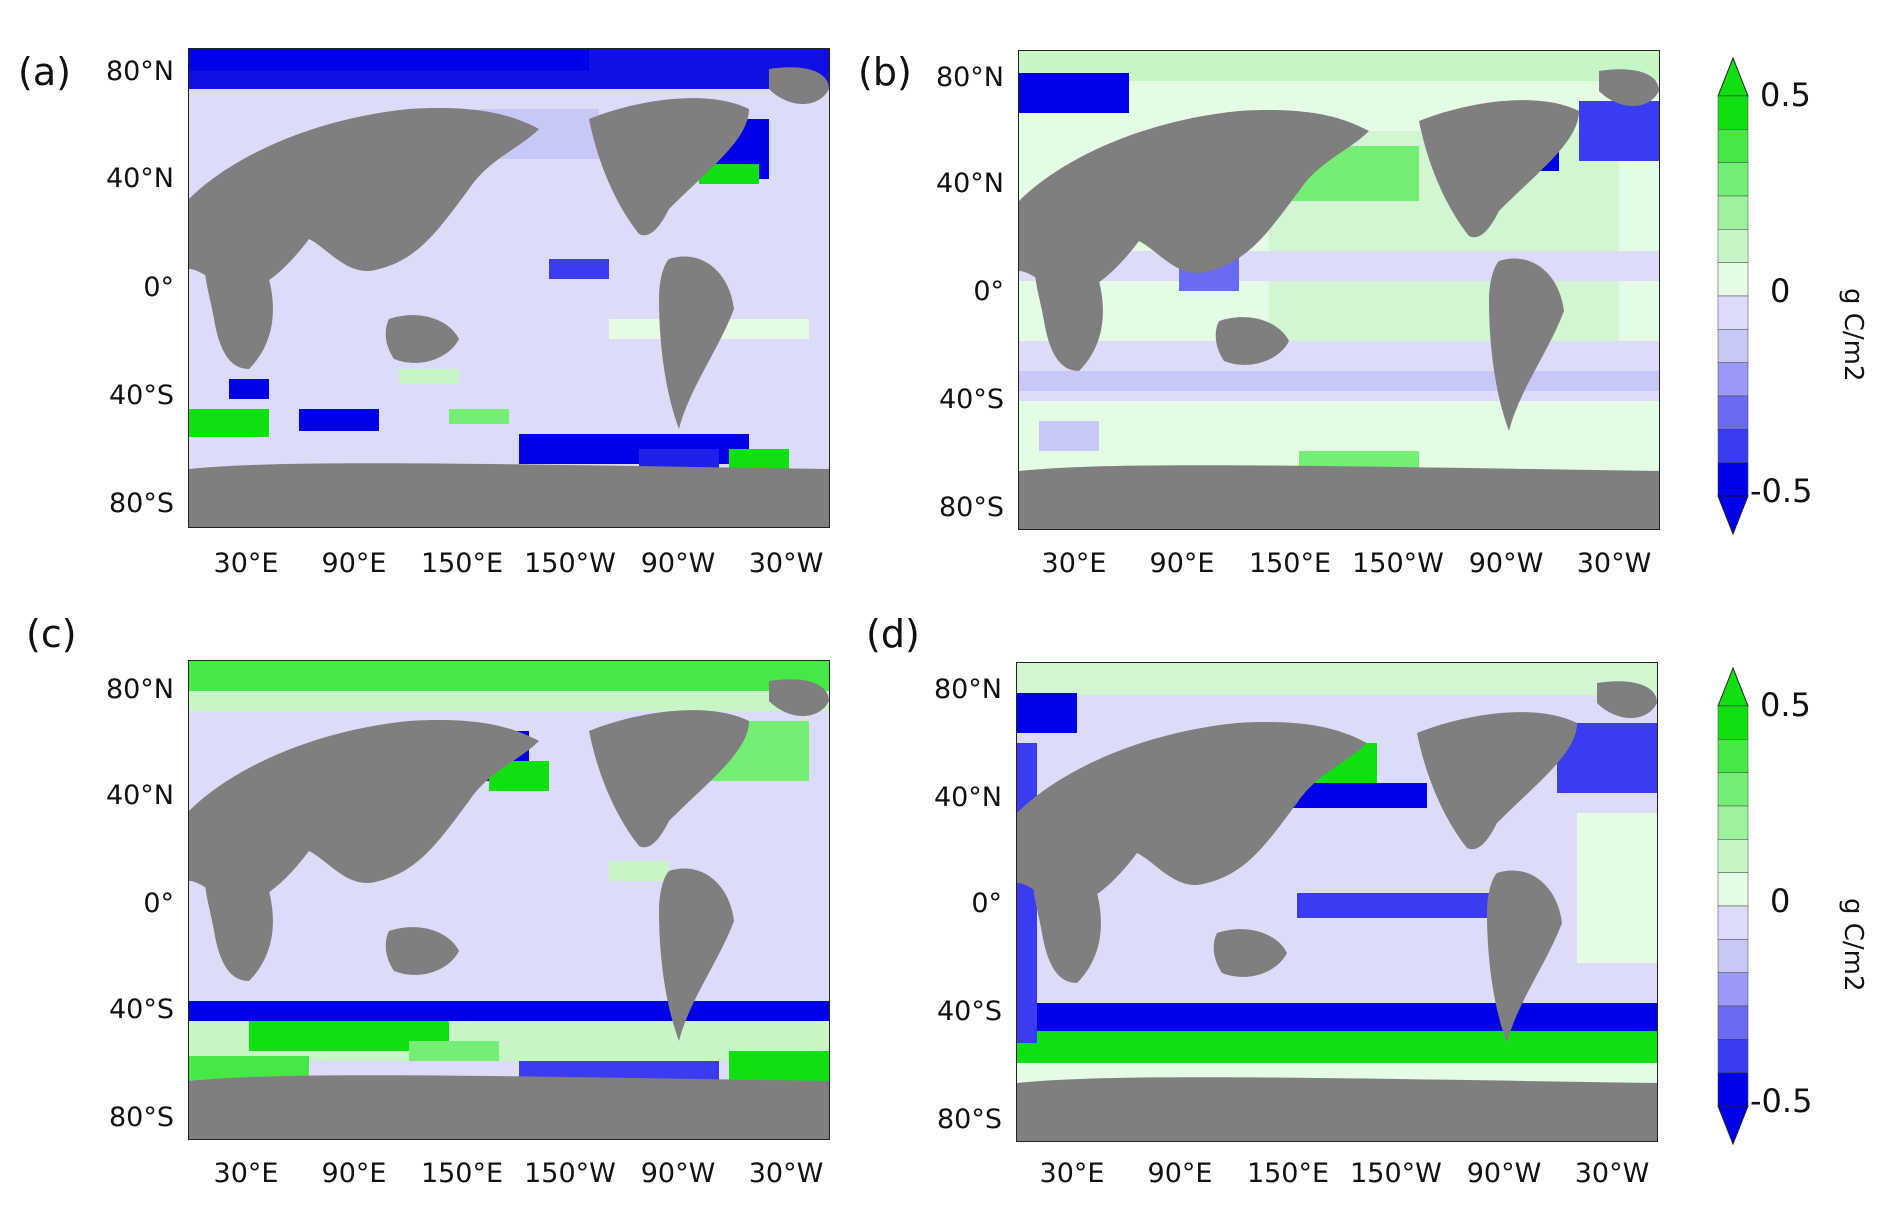 The width and height of the screenshot is (1889, 1214). I want to click on panel-label: (a), so click(44, 72).